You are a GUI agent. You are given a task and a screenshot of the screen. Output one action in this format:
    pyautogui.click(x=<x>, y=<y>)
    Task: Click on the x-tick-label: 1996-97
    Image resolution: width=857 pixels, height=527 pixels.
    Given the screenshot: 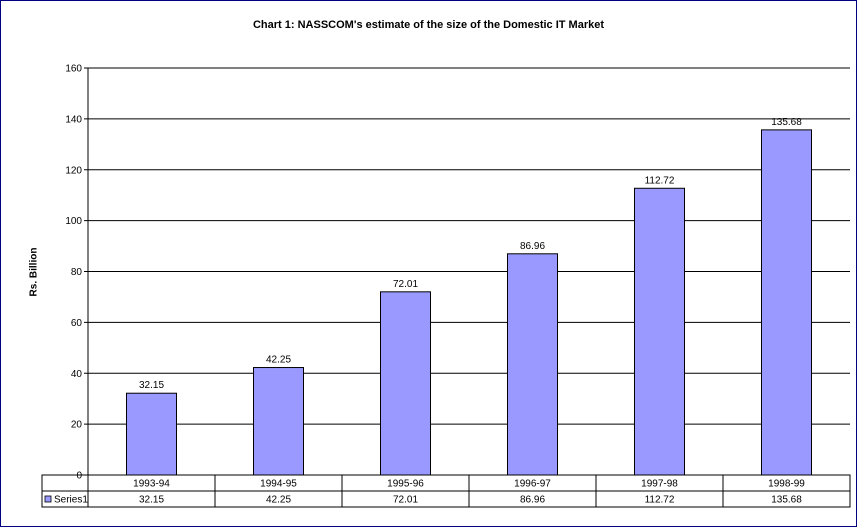 What is the action you would take?
    pyautogui.click(x=532, y=484)
    